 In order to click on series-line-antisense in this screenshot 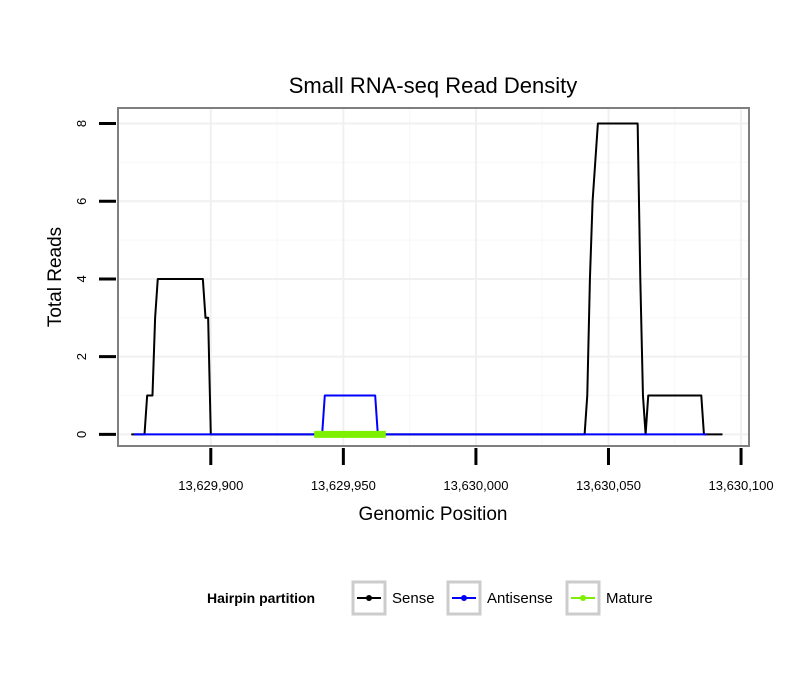, I will do `click(420, 415)`.